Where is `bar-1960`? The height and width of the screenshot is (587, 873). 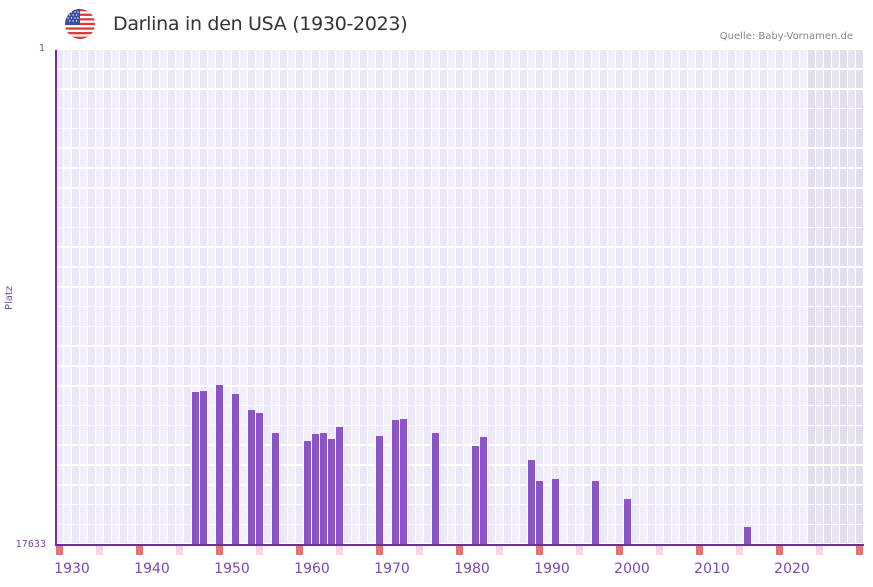
bar-1960 is located at coordinates (315, 489).